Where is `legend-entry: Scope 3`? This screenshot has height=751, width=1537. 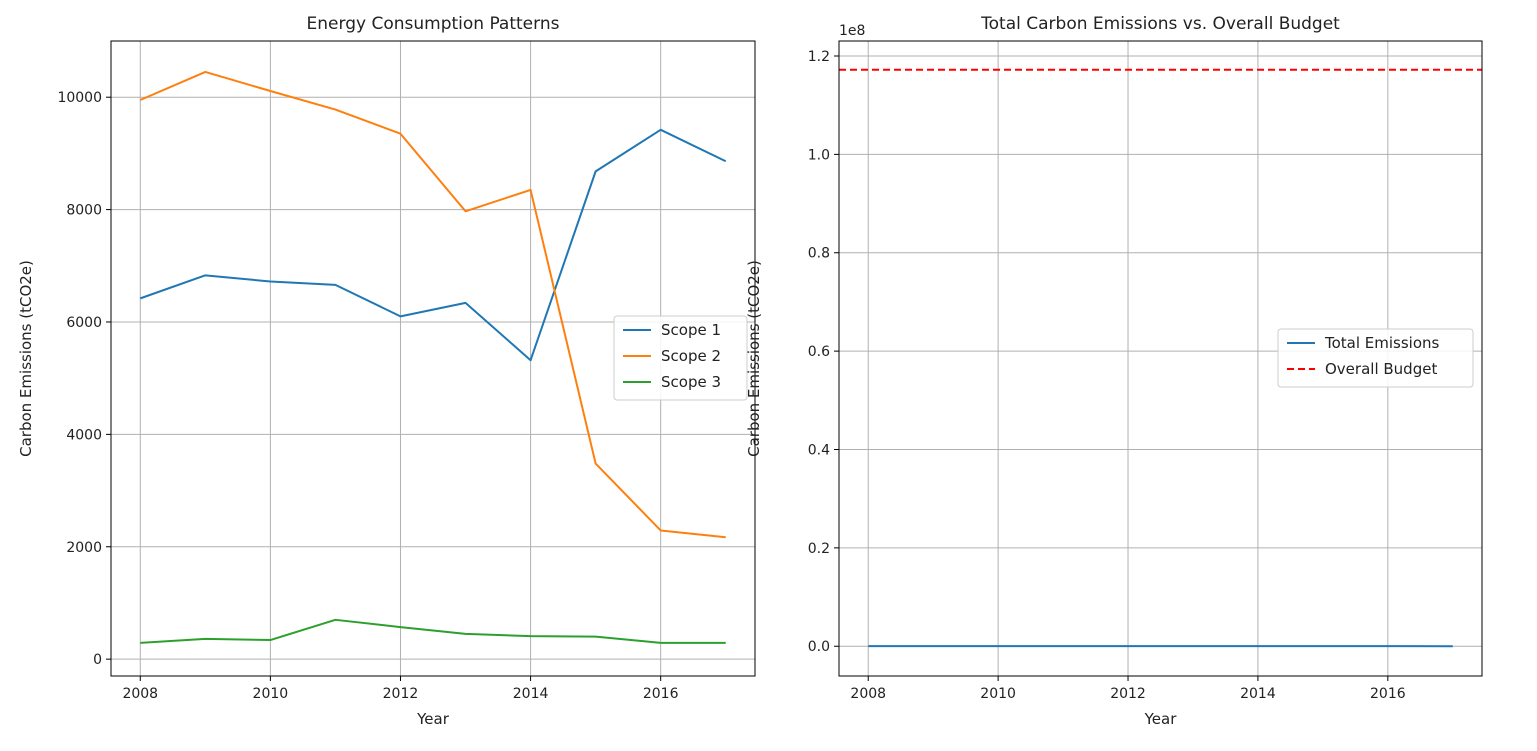
legend-entry: Scope 3 is located at coordinates (691, 382).